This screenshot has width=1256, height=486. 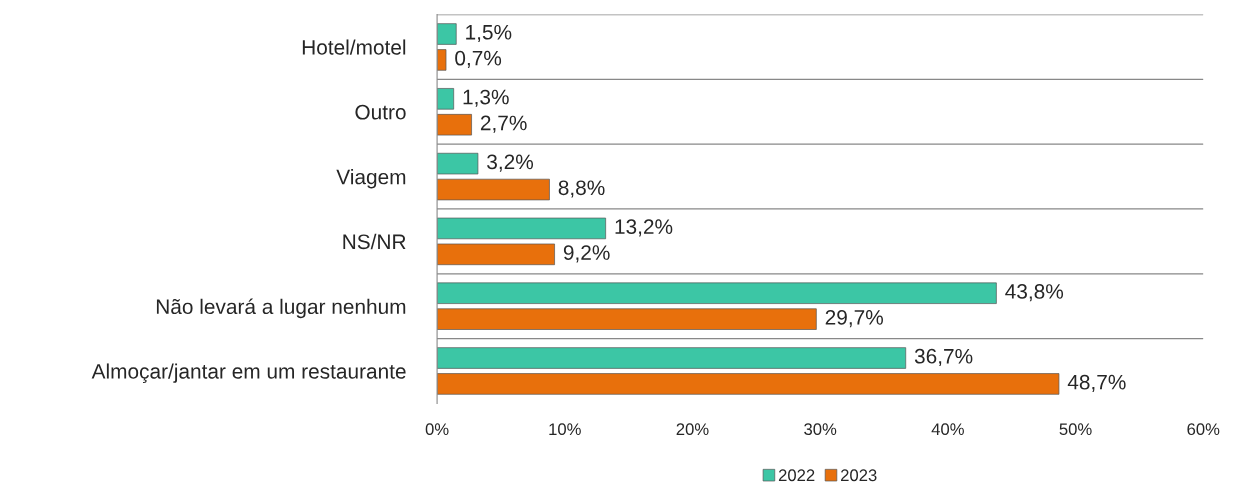 What do you see at coordinates (581, 189) in the screenshot?
I see `data-label: 8,8%` at bounding box center [581, 189].